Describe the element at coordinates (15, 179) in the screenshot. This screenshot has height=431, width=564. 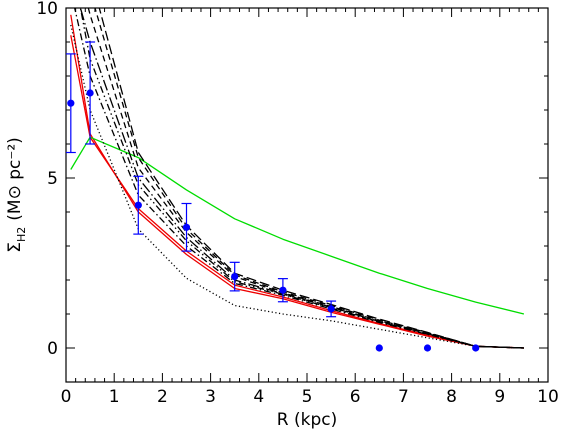
I see `y-axis-title-units: (M⊙ pc⁻²)` at that location.